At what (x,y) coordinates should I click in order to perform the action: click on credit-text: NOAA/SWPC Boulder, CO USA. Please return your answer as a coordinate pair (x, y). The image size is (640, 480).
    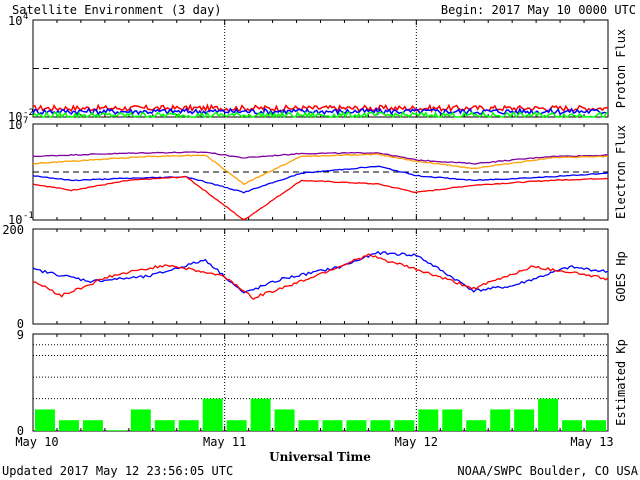
    Looking at the image, I should click on (547, 471).